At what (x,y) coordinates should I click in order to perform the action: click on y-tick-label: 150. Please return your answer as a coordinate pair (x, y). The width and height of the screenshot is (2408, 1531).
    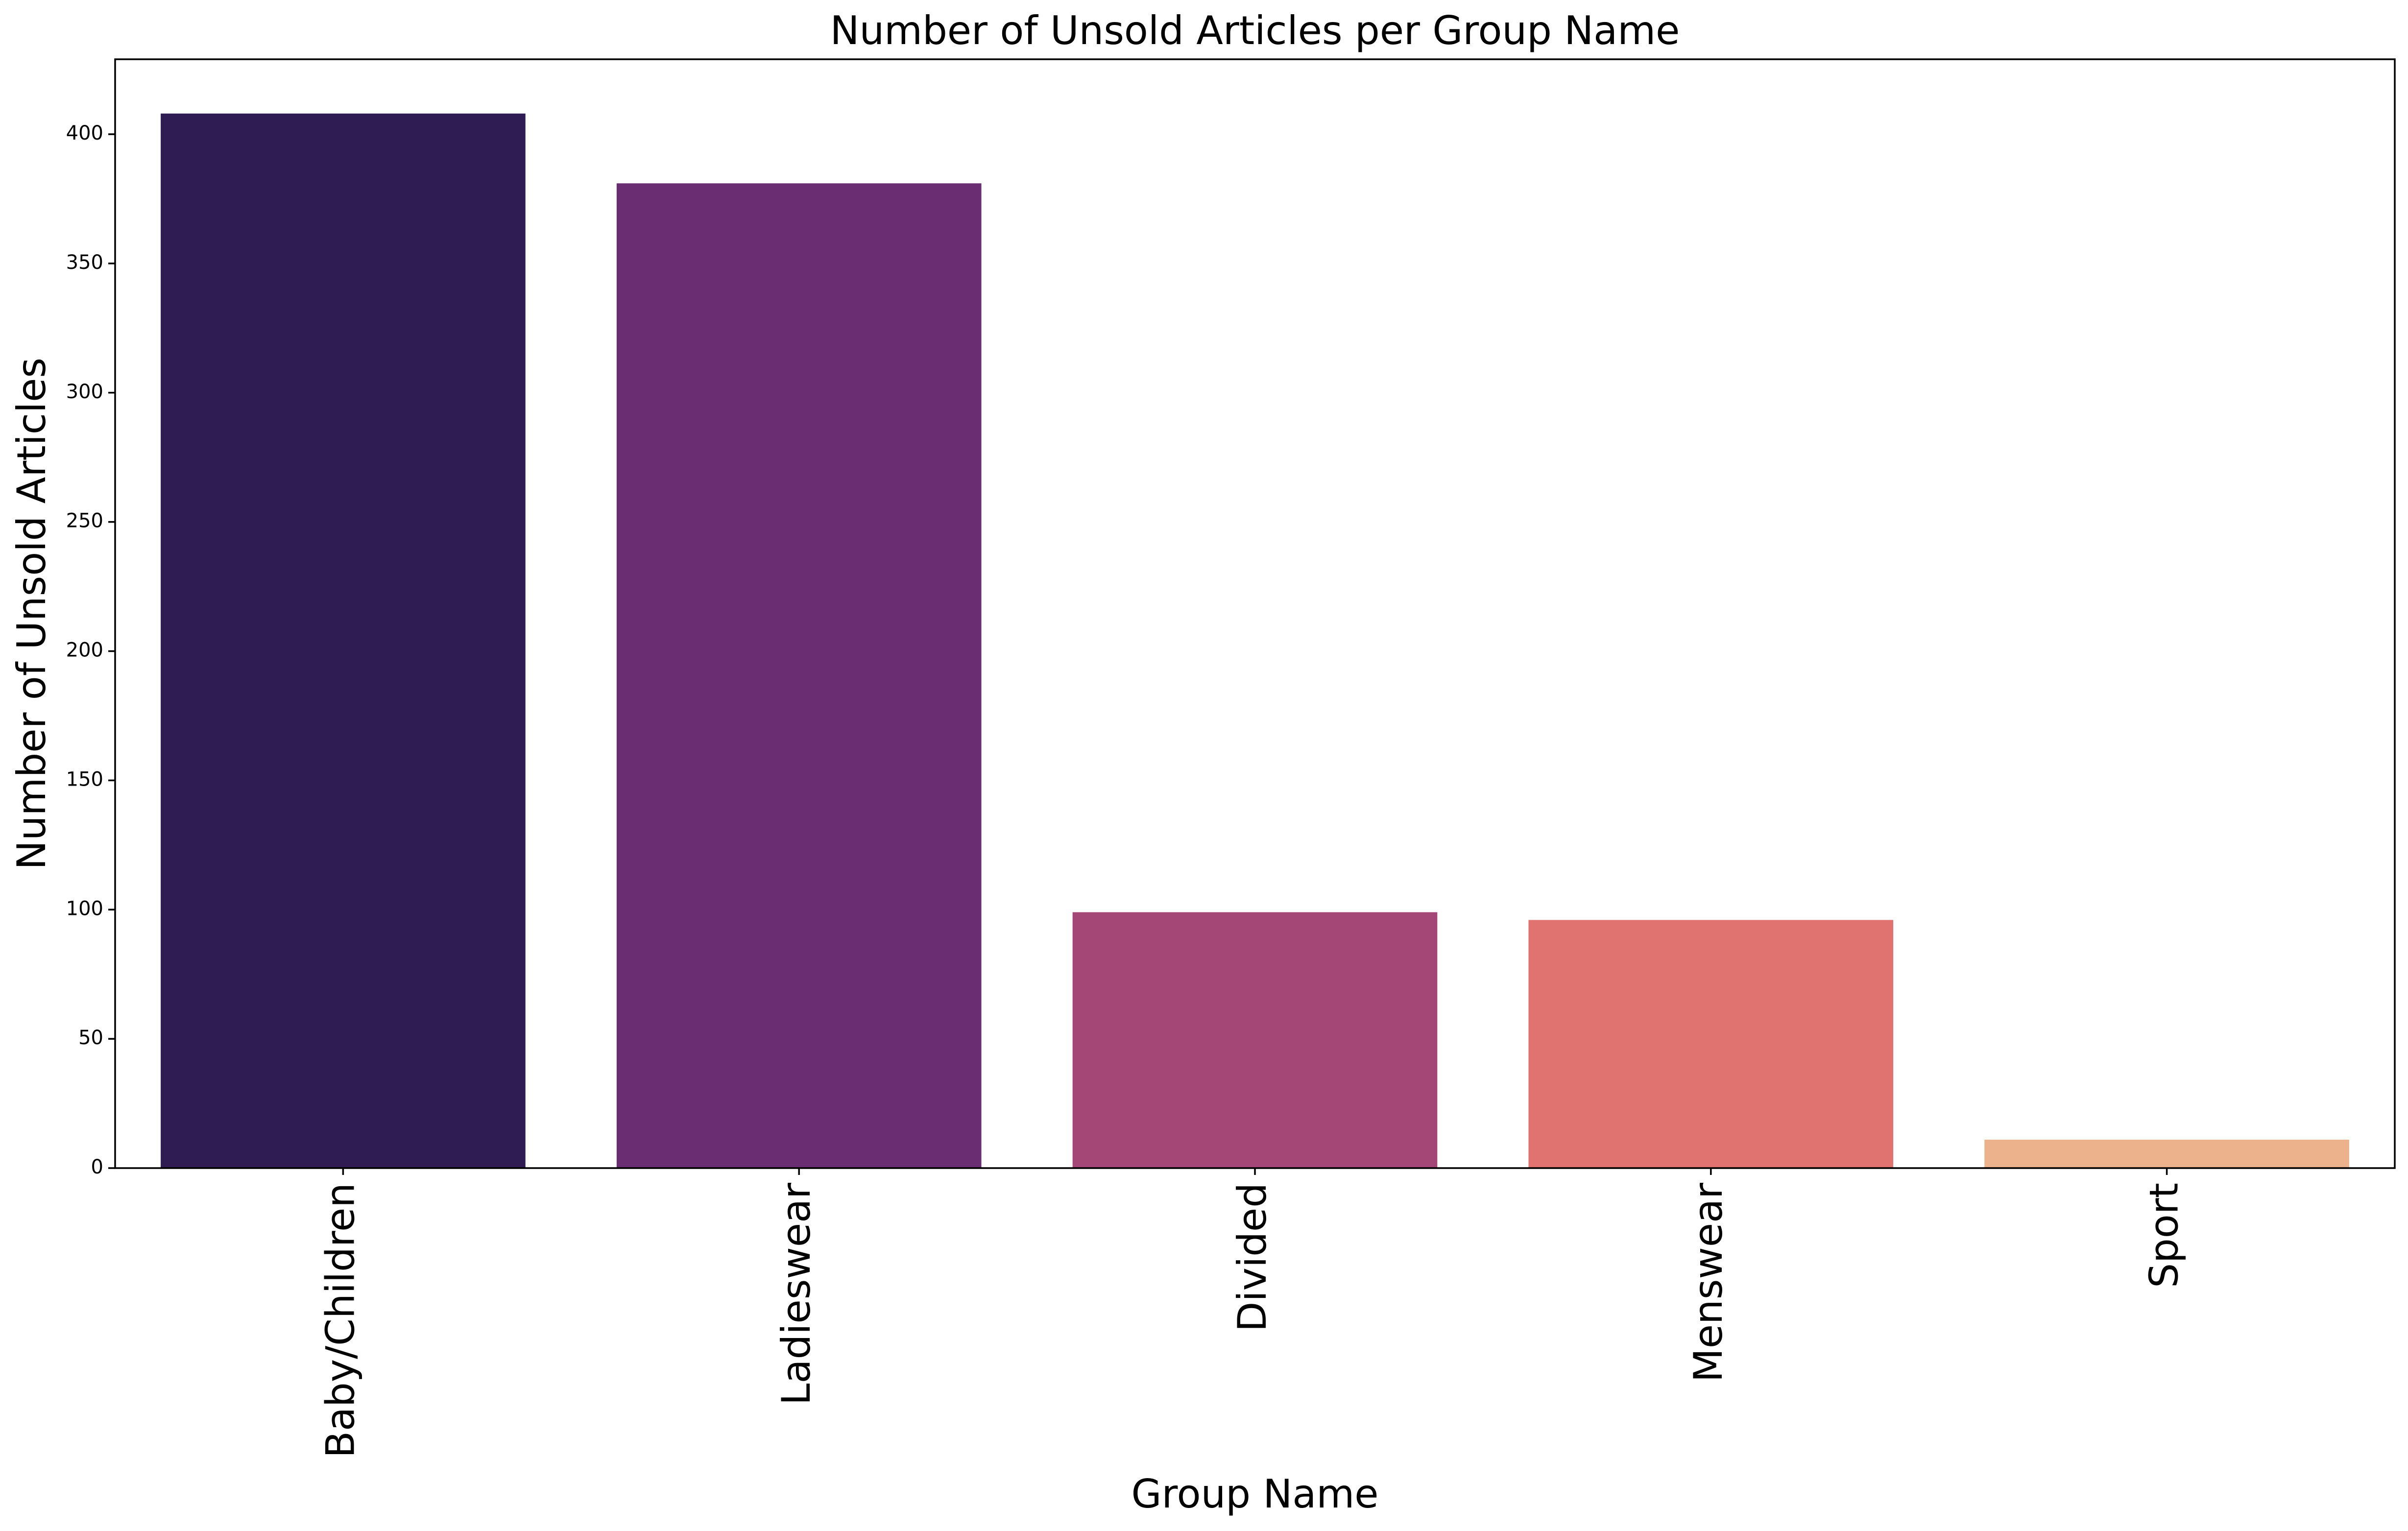
    Looking at the image, I should click on (84, 779).